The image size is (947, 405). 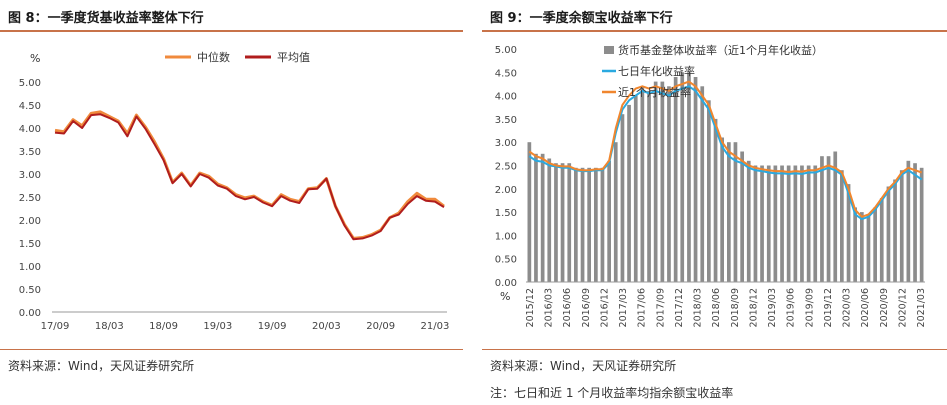 I want to click on y-tick-label: 4.50, so click(x=30, y=106).